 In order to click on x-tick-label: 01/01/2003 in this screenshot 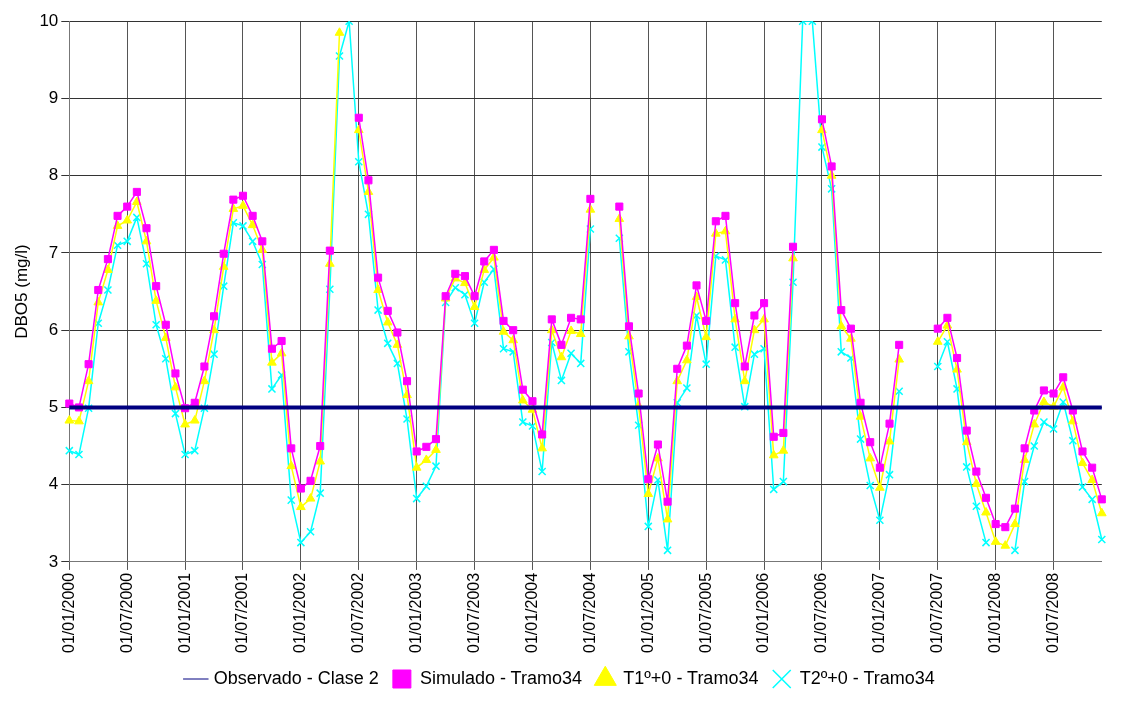, I will do `click(416, 612)`.